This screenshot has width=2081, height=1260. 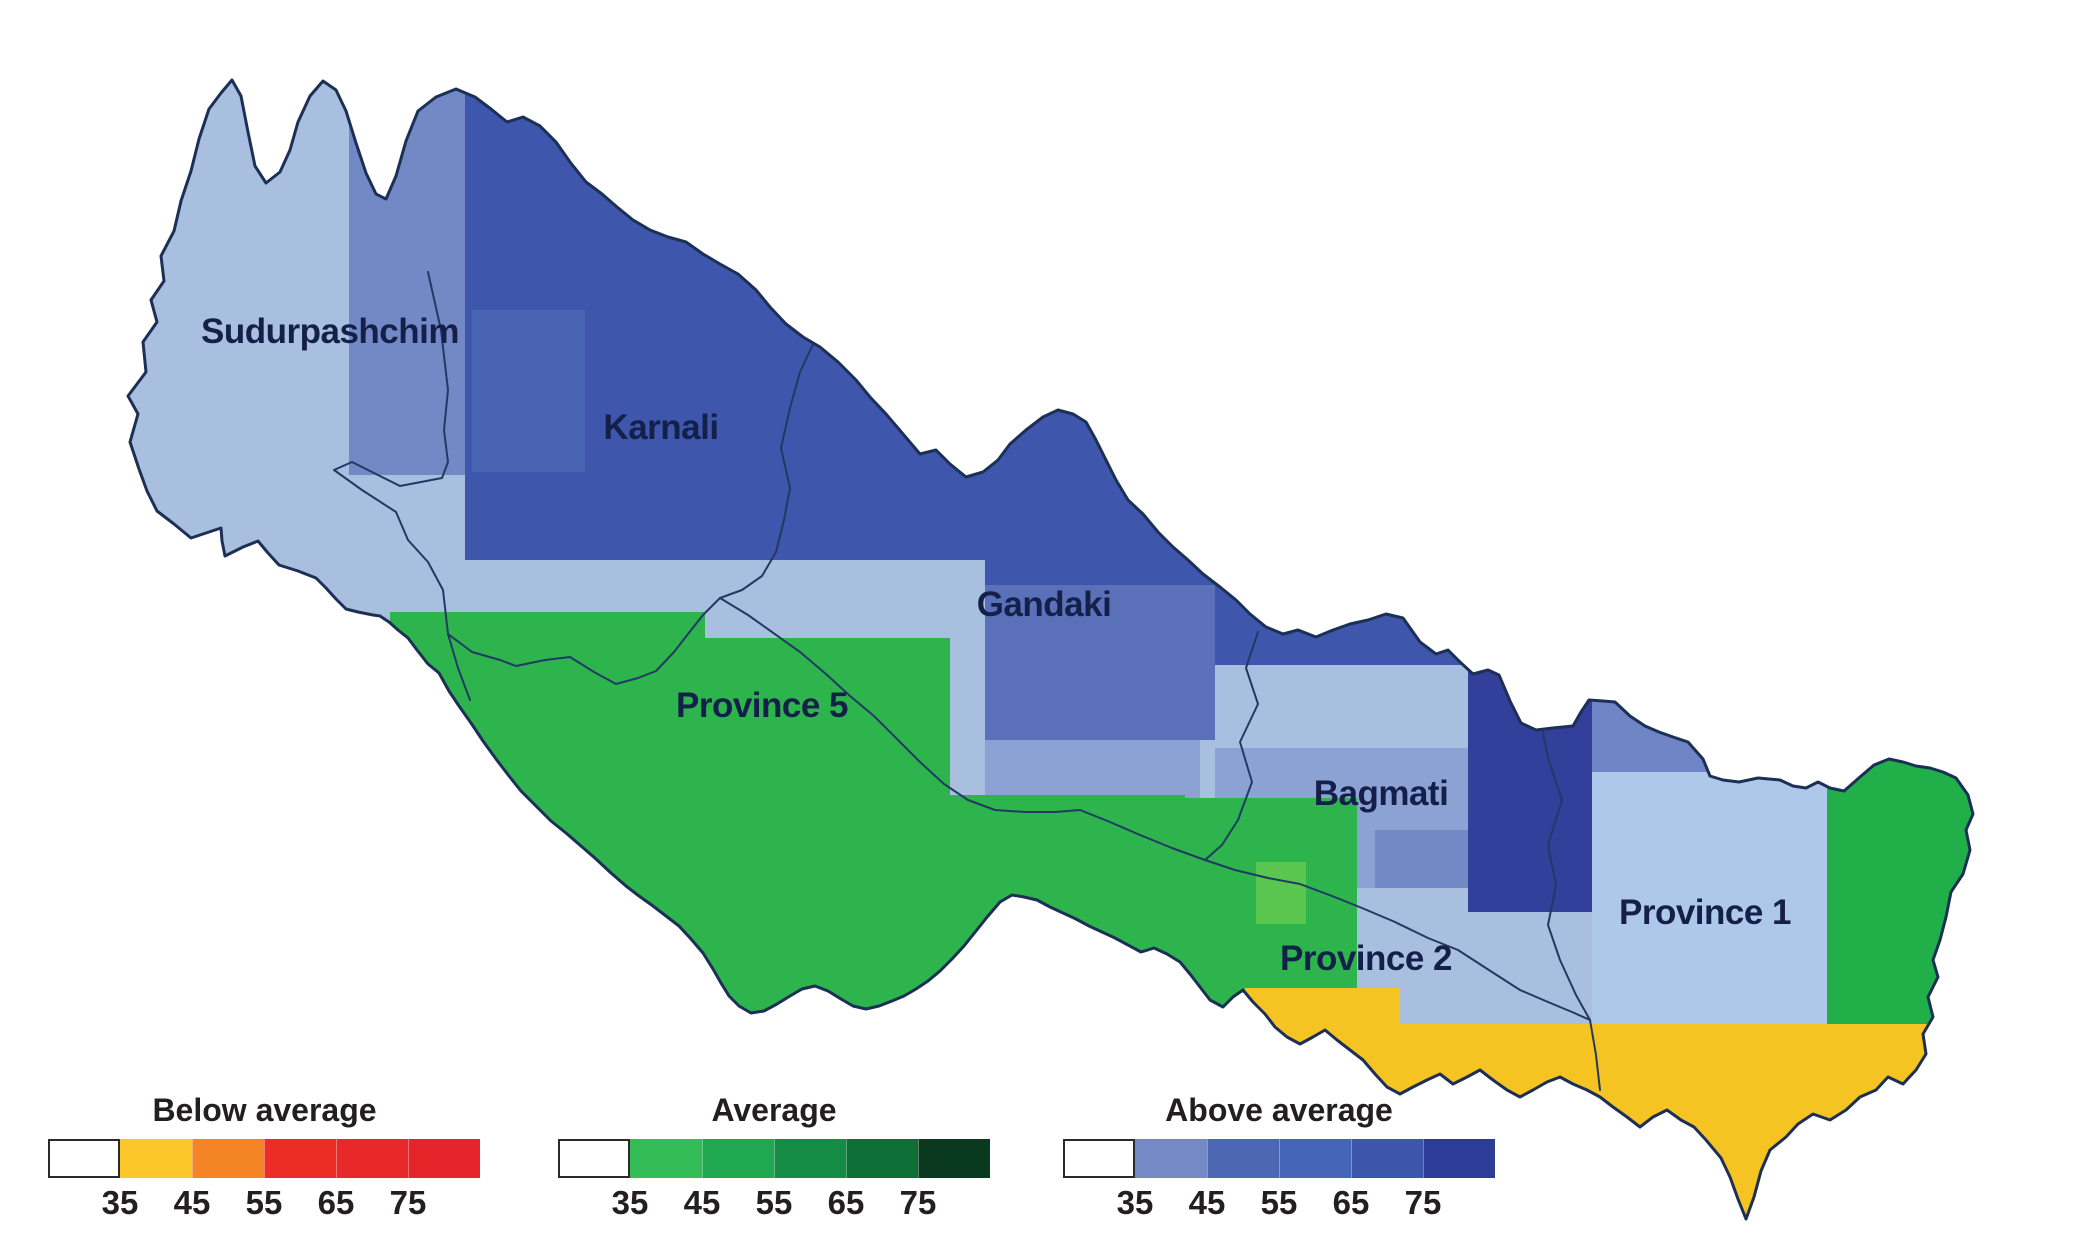 I want to click on legend-below-thresholds: 35 45 55 65 75, so click(x=264, y=1203).